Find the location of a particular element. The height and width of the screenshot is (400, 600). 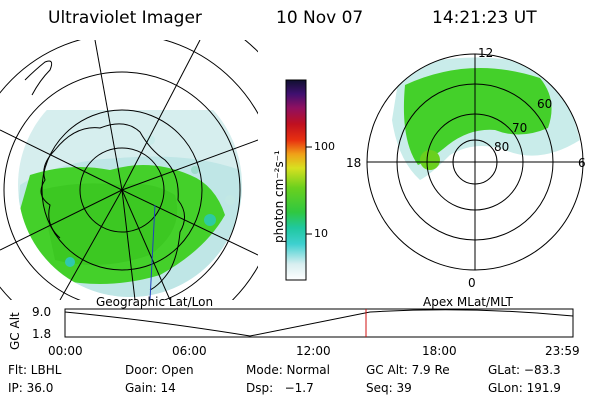

footer-flt: Flt: LBHL is located at coordinates (35, 370).